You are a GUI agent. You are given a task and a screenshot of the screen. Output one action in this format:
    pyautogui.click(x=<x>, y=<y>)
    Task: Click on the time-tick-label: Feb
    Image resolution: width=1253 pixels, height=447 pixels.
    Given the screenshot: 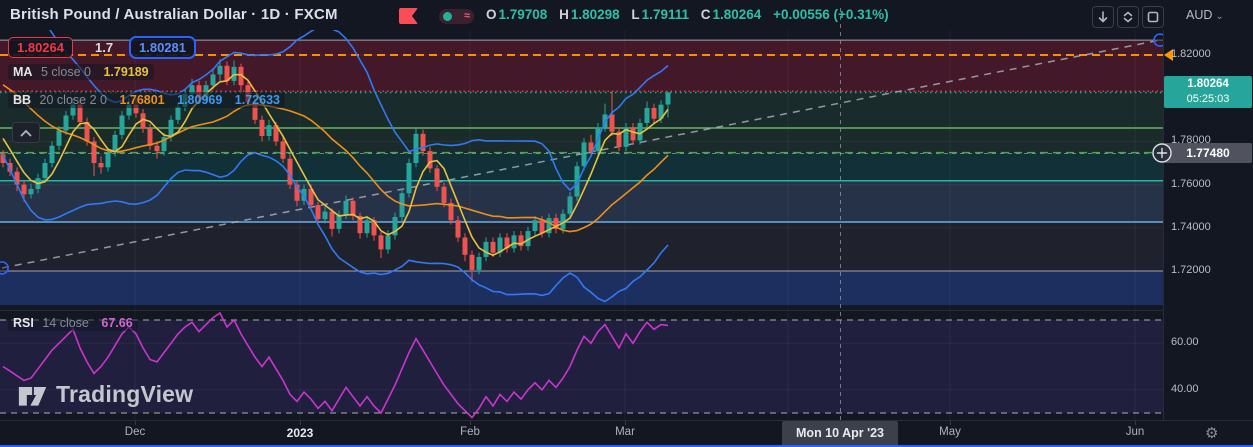 What is the action you would take?
    pyautogui.click(x=470, y=432)
    